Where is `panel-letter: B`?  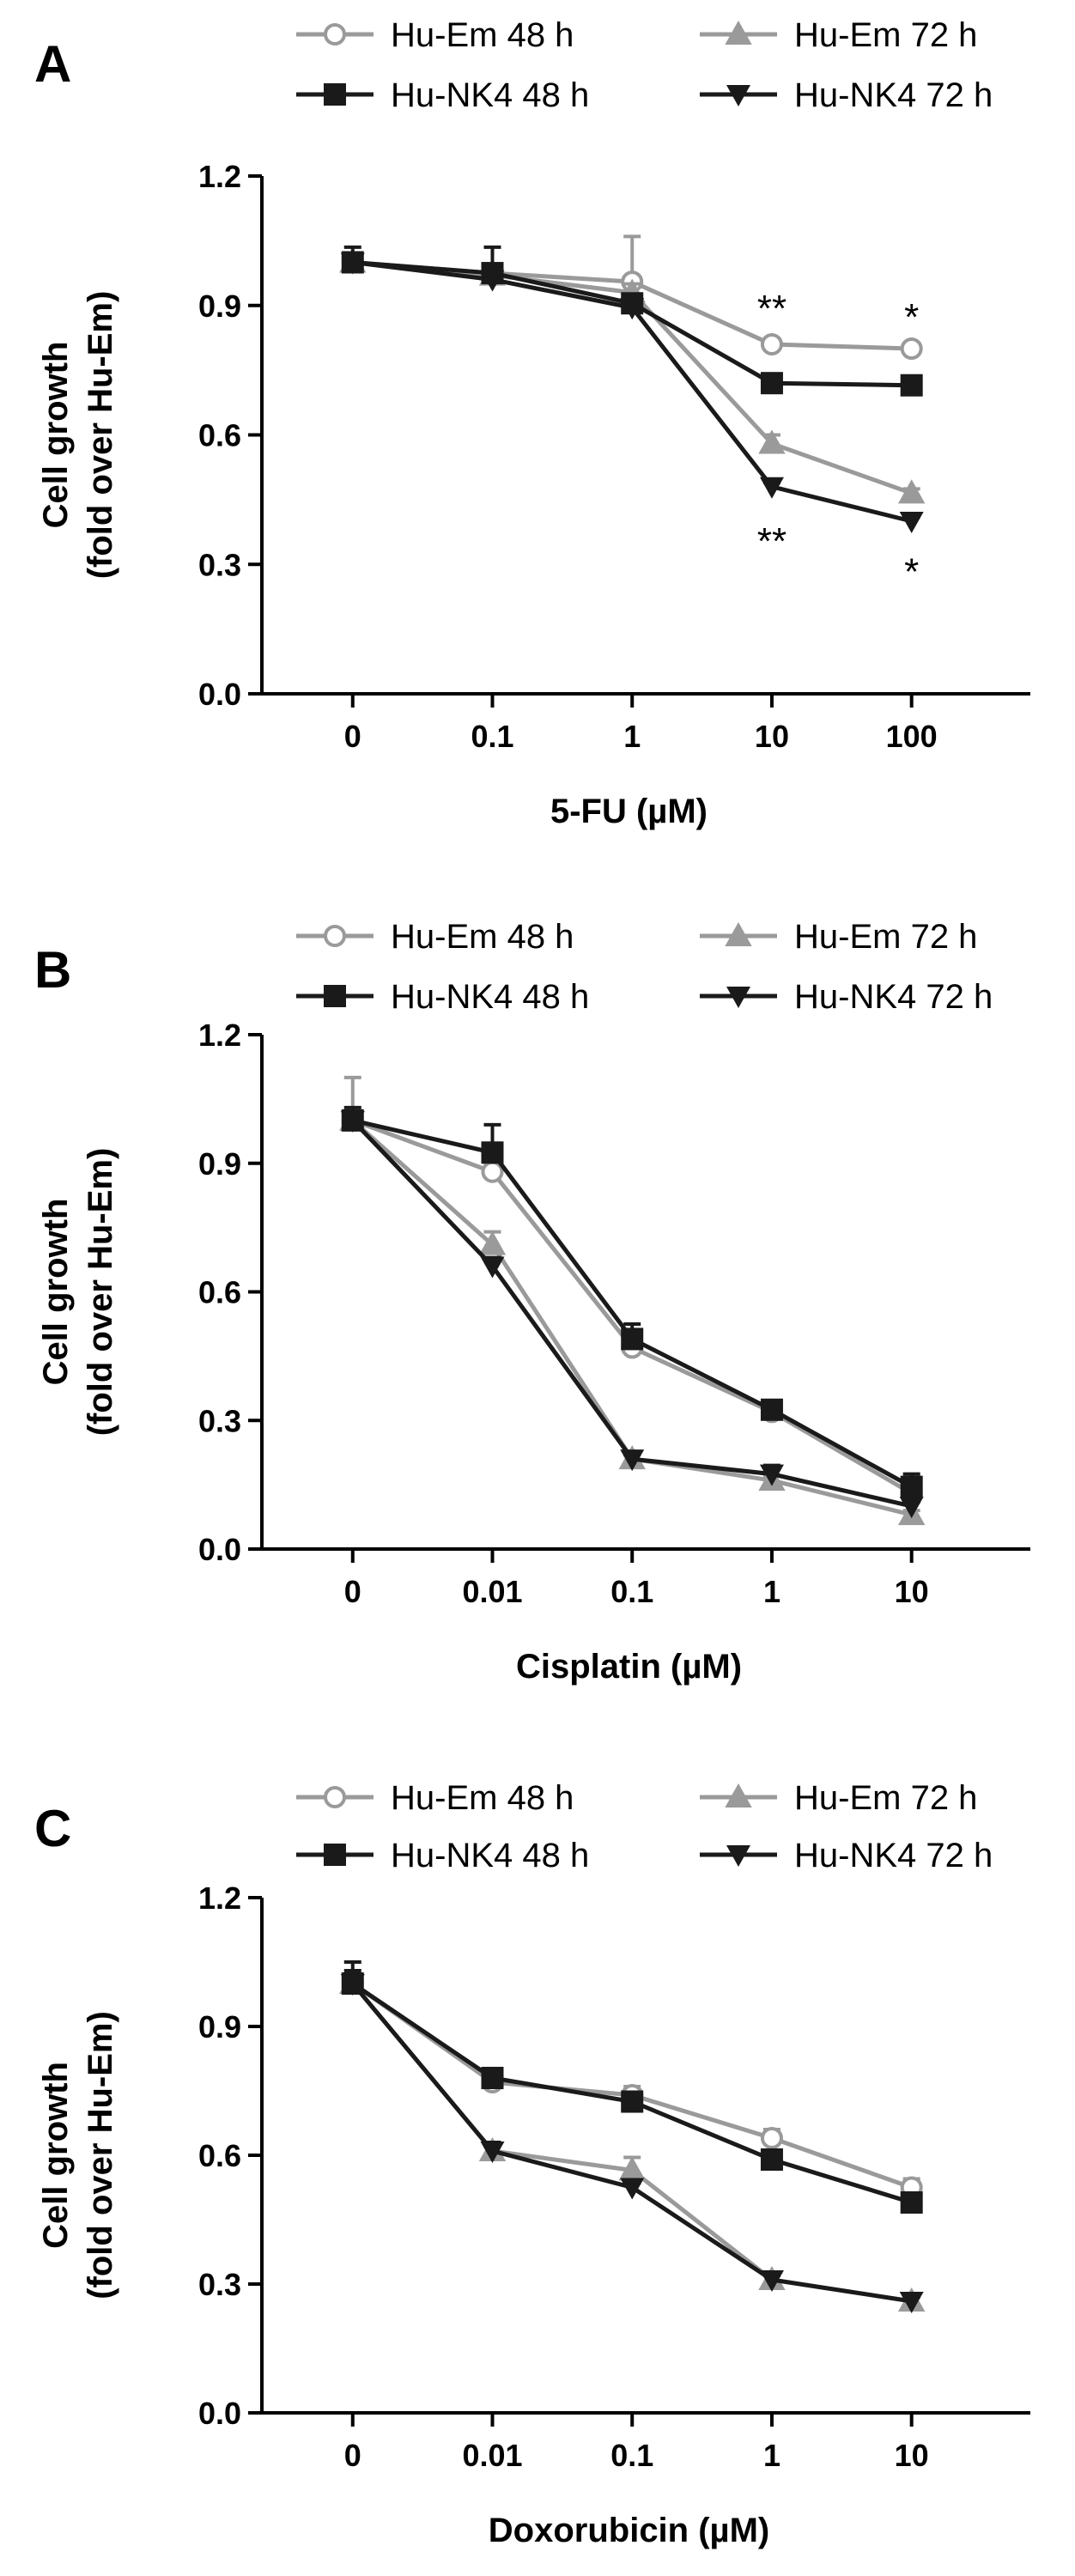
panel-letter: B is located at coordinates (52, 970).